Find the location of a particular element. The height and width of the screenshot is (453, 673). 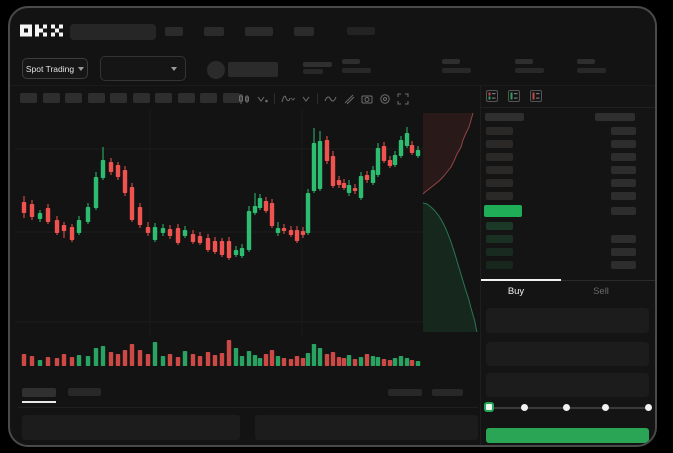

market-type-selector: Spot Trading is located at coordinates (55, 68).